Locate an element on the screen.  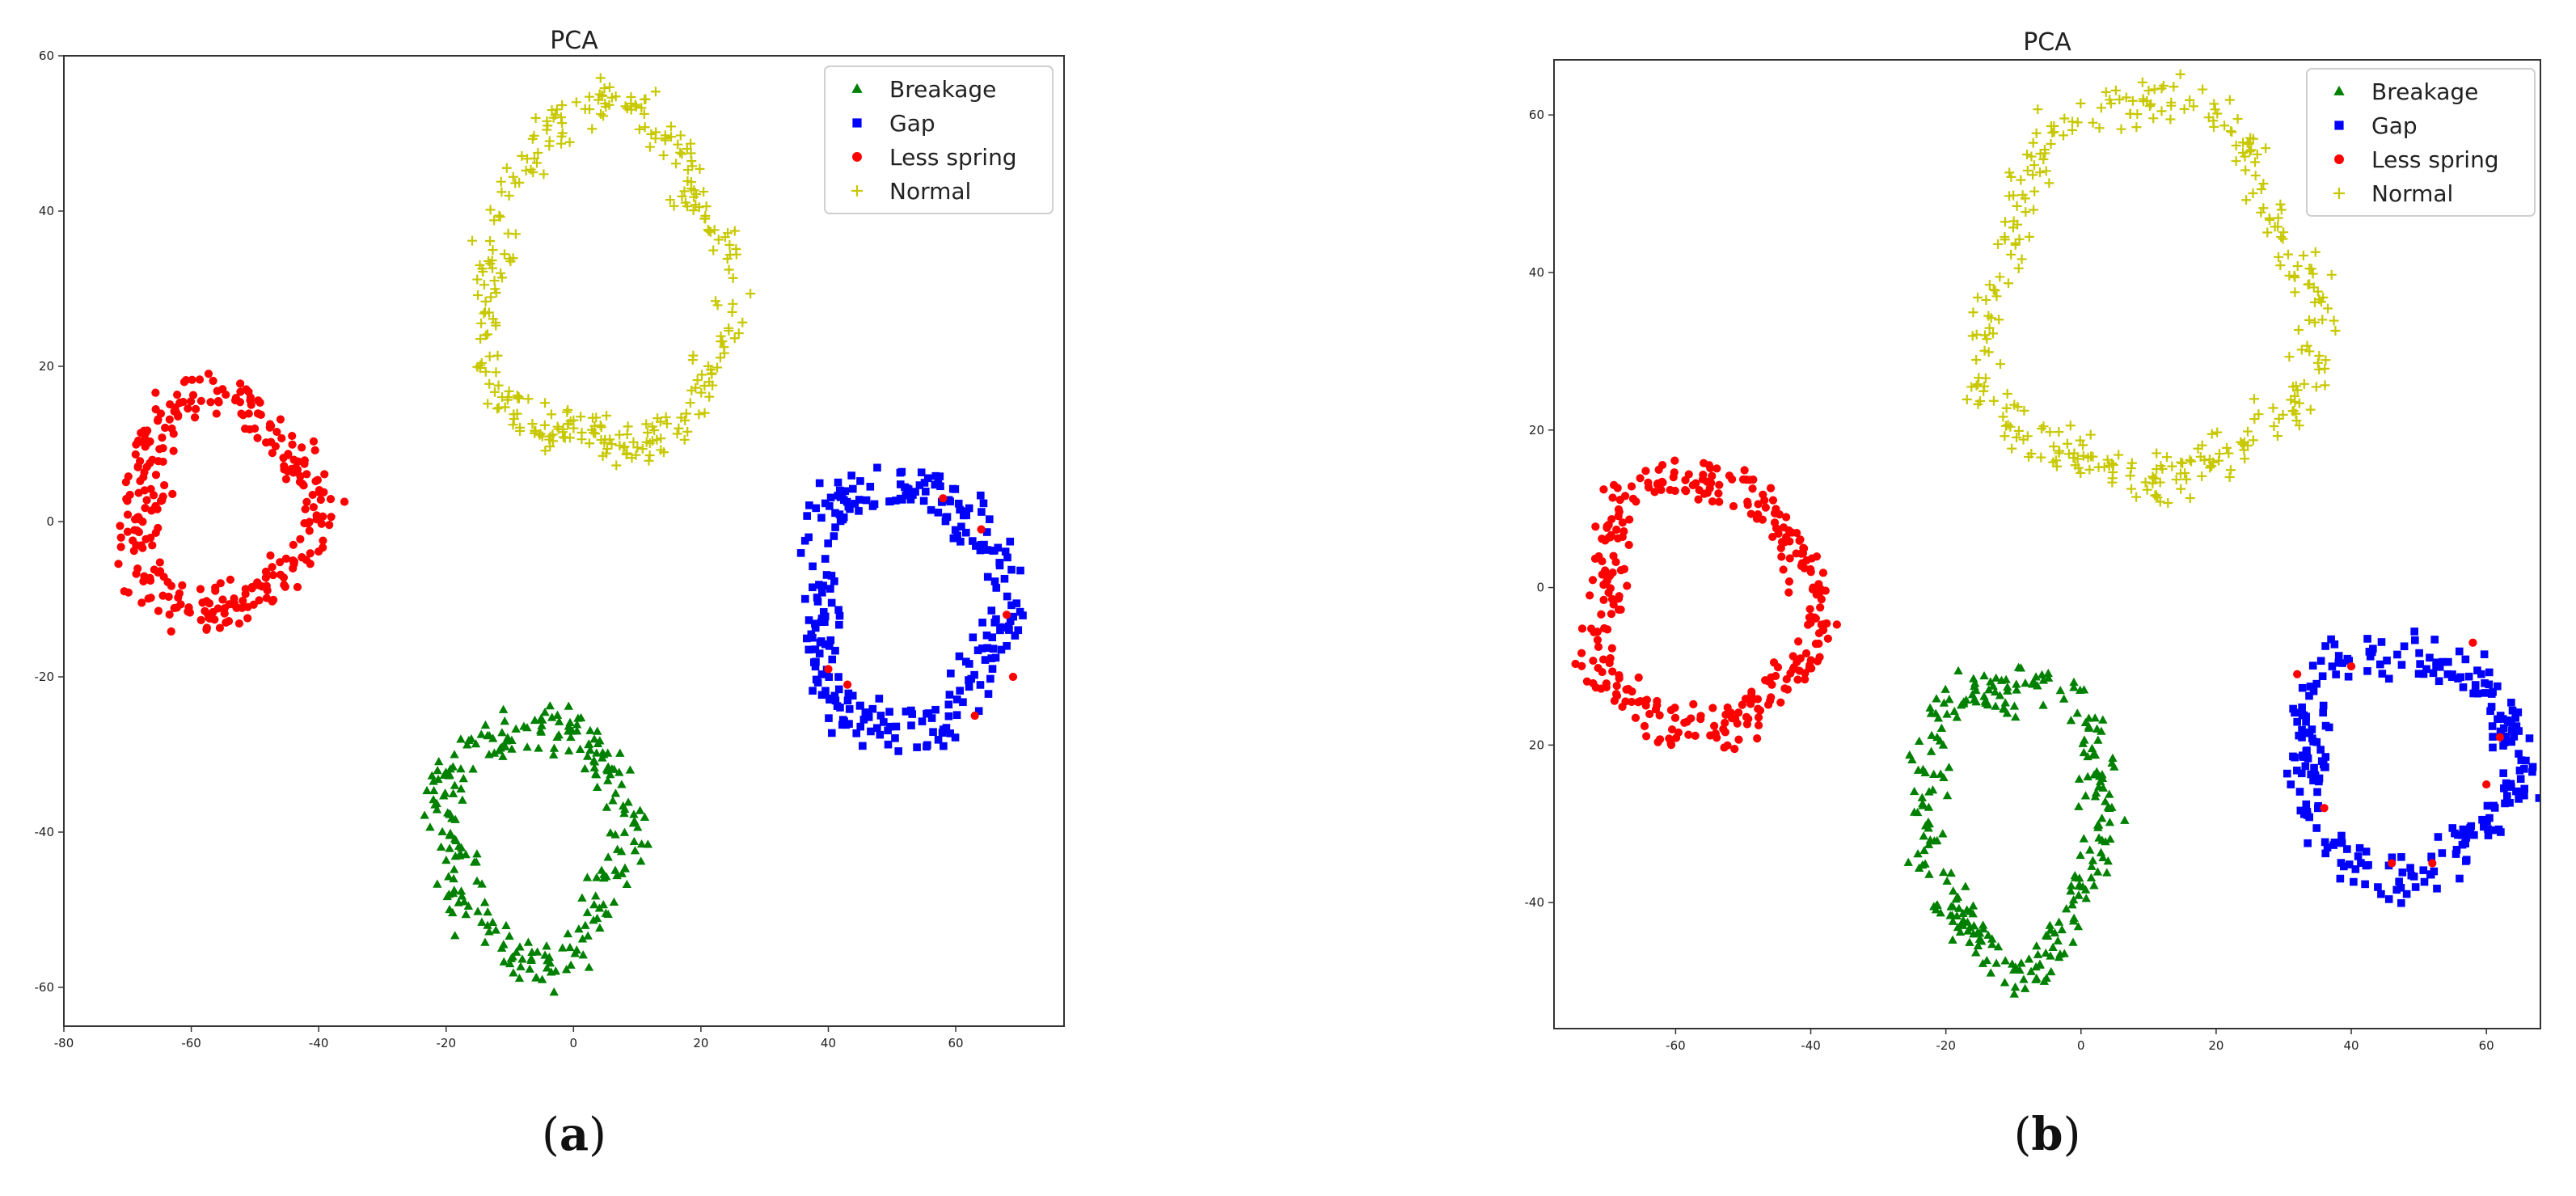
x-tick-label: -20 is located at coordinates (446, 1043).